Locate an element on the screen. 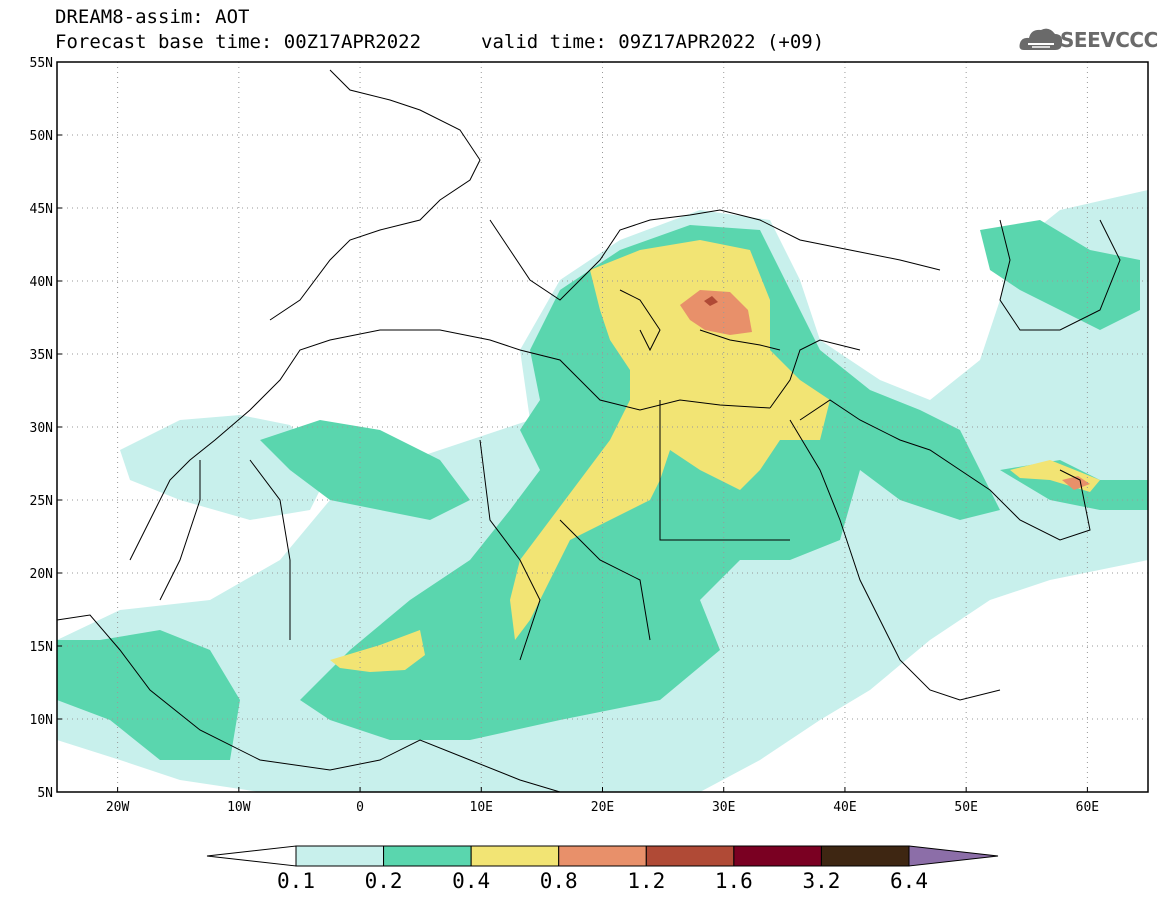  colorbar-label: 0.2 is located at coordinates (384, 881).